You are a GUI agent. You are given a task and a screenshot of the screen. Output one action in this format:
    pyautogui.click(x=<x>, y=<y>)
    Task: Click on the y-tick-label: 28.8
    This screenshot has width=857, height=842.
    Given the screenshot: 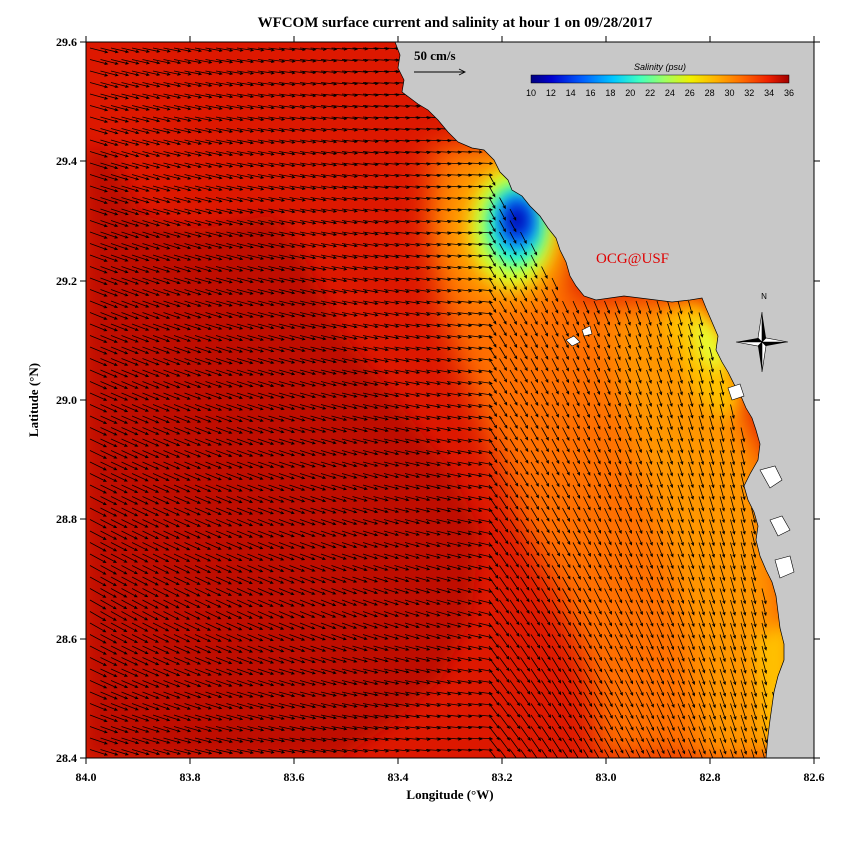 What is the action you would take?
    pyautogui.click(x=66, y=519)
    